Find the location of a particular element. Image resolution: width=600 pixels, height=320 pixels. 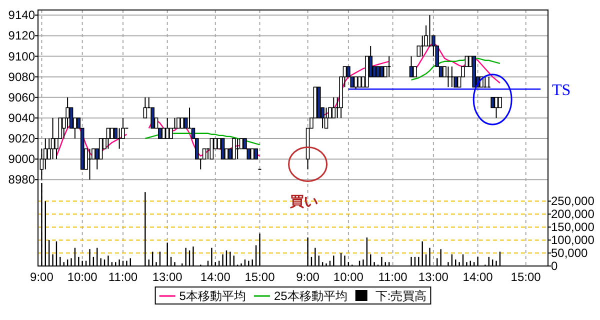

y-tick-label: 9120 is located at coordinates (22, 35).